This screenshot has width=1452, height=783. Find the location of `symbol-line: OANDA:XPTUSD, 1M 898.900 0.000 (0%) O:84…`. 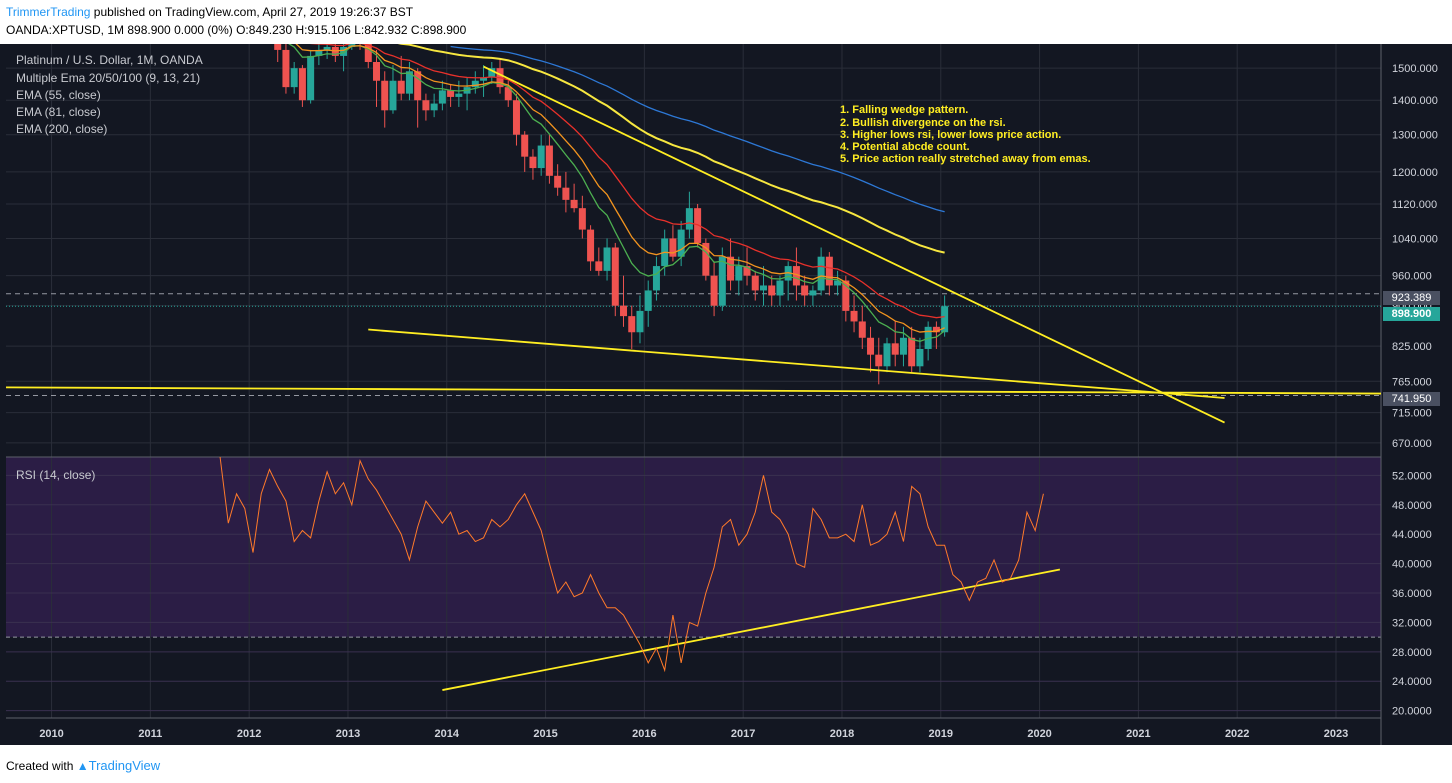

symbol-line: OANDA:XPTUSD, 1M 898.900 0.000 (0%) O:84… is located at coordinates (236, 30).